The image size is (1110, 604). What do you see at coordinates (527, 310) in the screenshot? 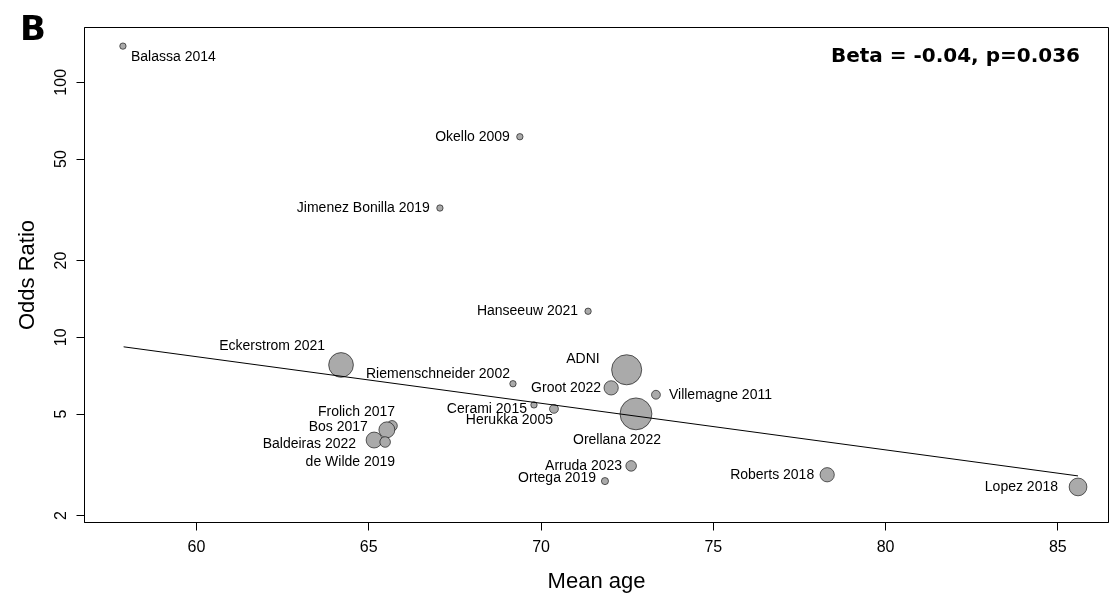
I see `annotation: Hanseeuw 2021` at bounding box center [527, 310].